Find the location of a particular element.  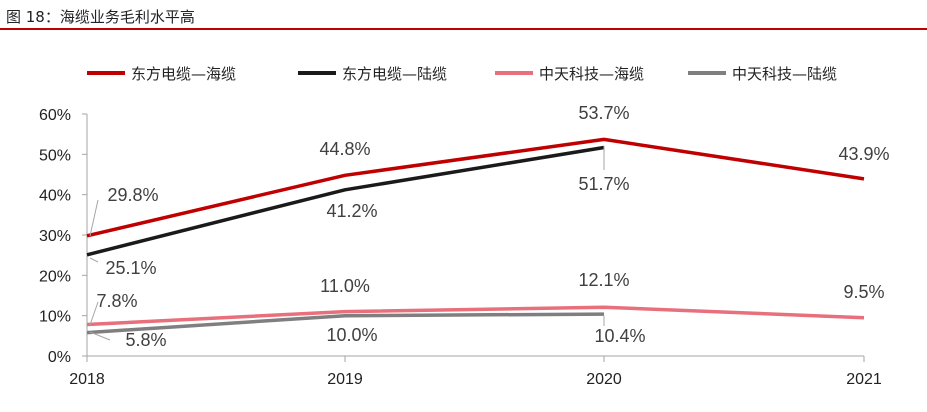

data-label: 7.8% is located at coordinates (116, 301).